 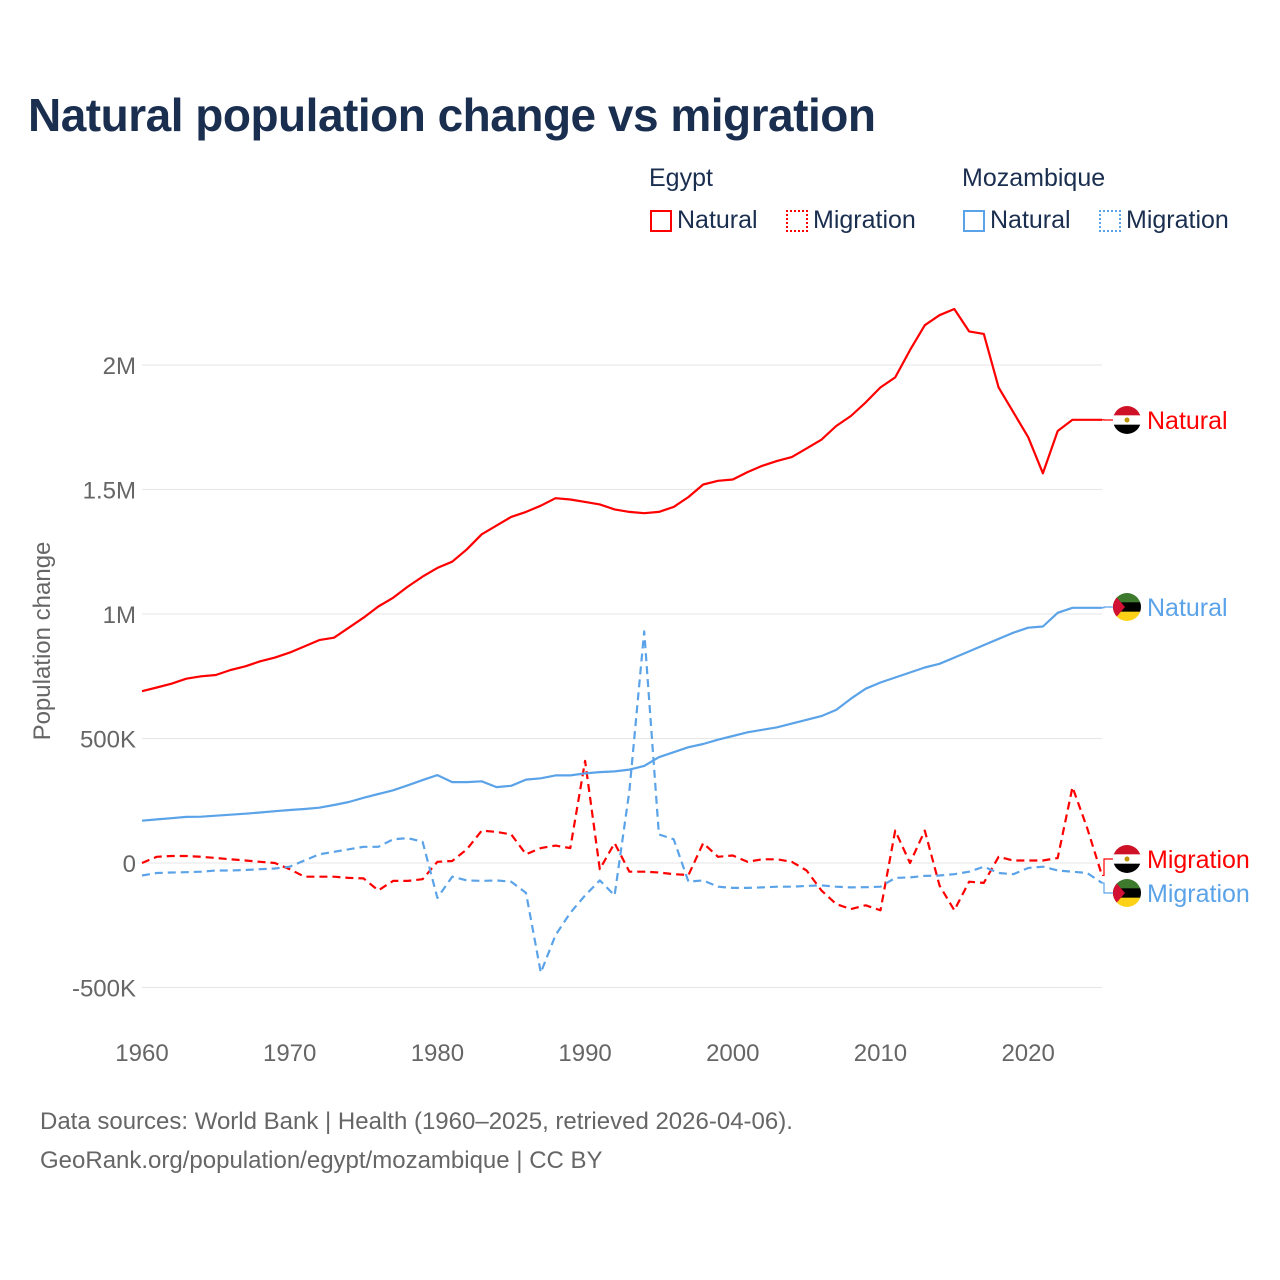 What do you see at coordinates (42, 641) in the screenshot?
I see `y-axis-label: Population change` at bounding box center [42, 641].